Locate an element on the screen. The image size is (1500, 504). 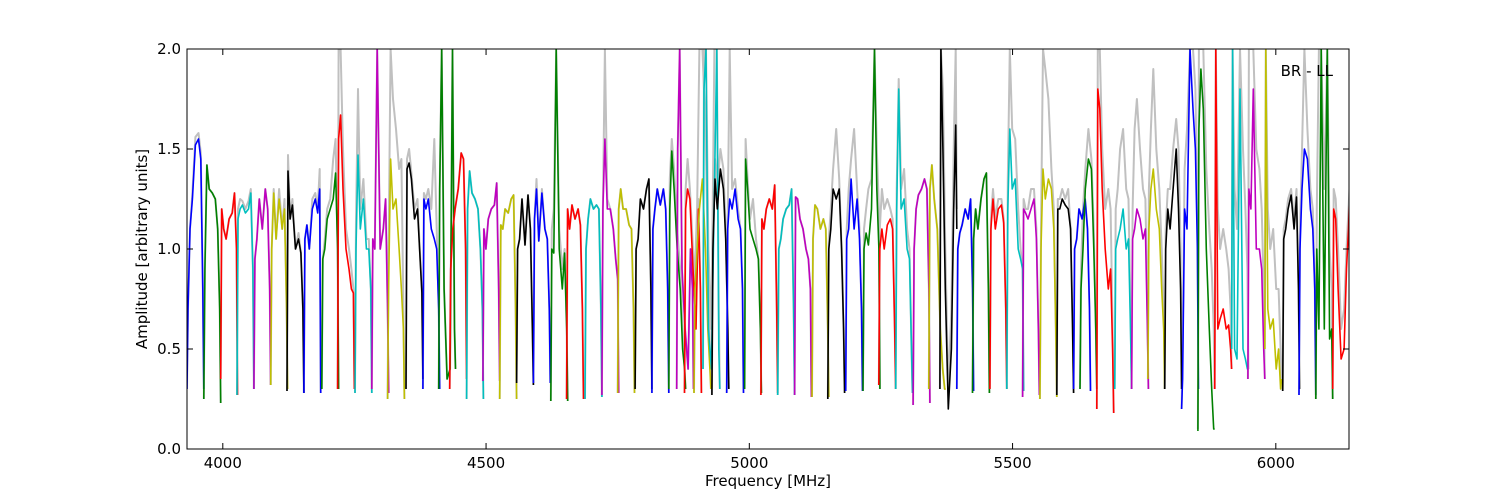
legend-label: BR - LL is located at coordinates (1307, 71).